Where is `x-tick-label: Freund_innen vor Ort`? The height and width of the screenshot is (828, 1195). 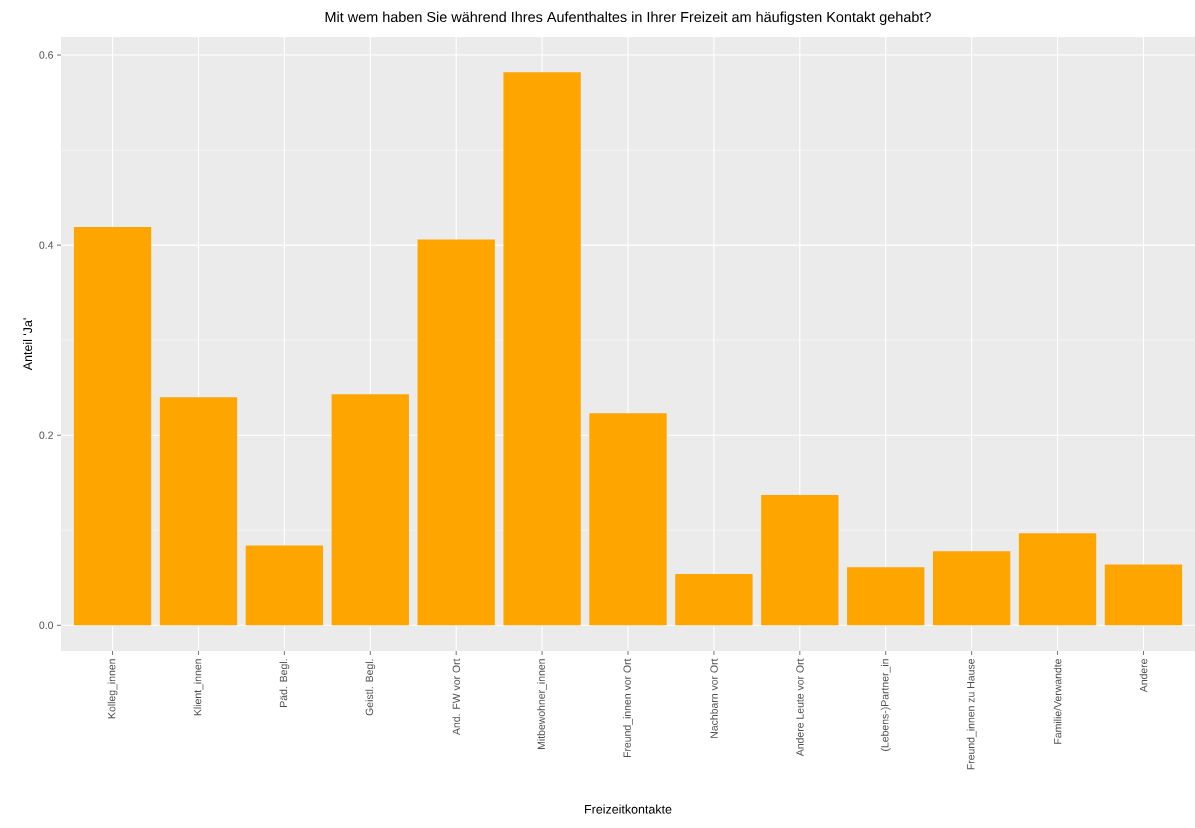 x-tick-label: Freund_innen vor Ort is located at coordinates (628, 708).